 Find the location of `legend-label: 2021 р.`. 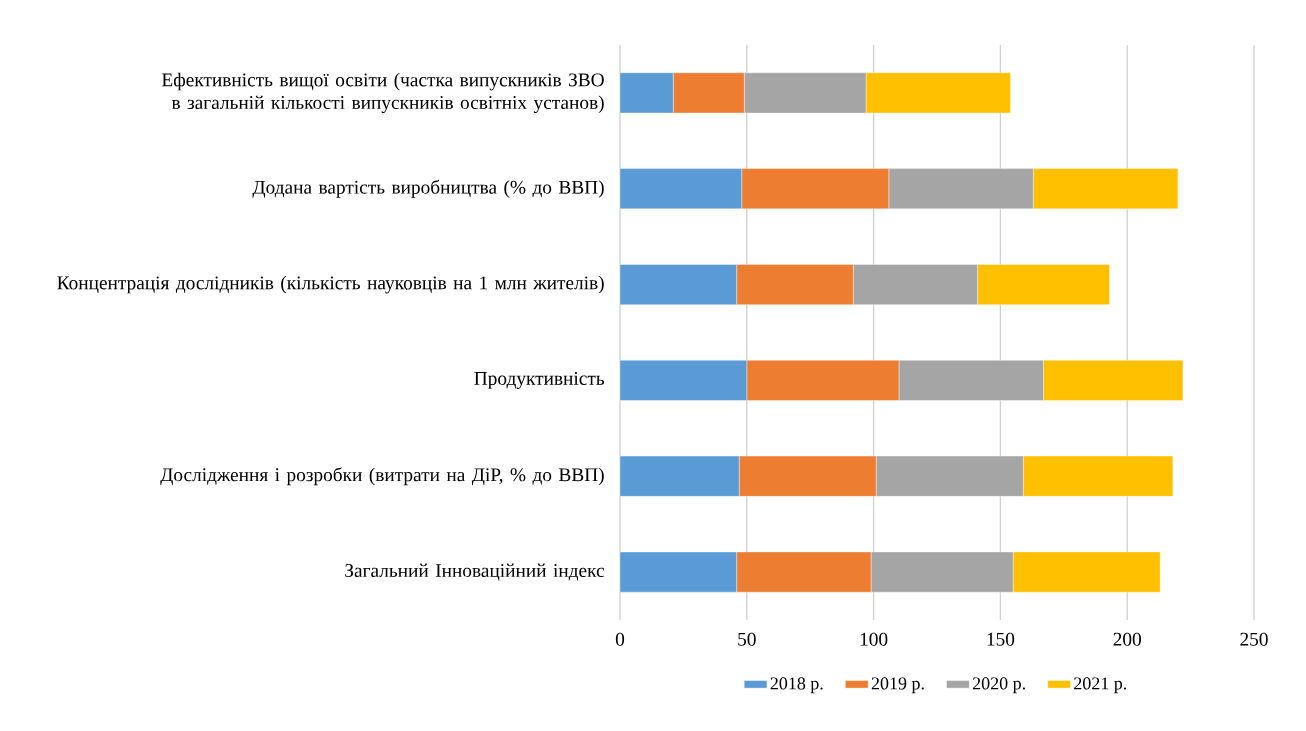

legend-label: 2021 р. is located at coordinates (1100, 685).